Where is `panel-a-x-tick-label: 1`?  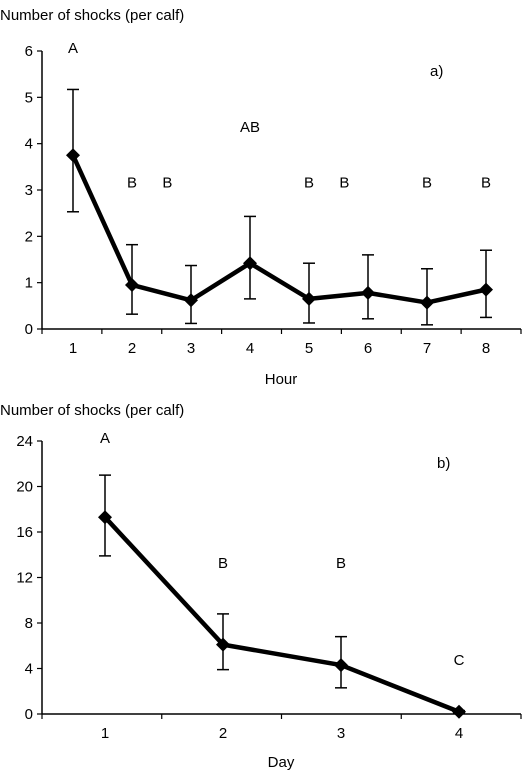
panel-a-x-tick-label: 1 is located at coordinates (73, 348).